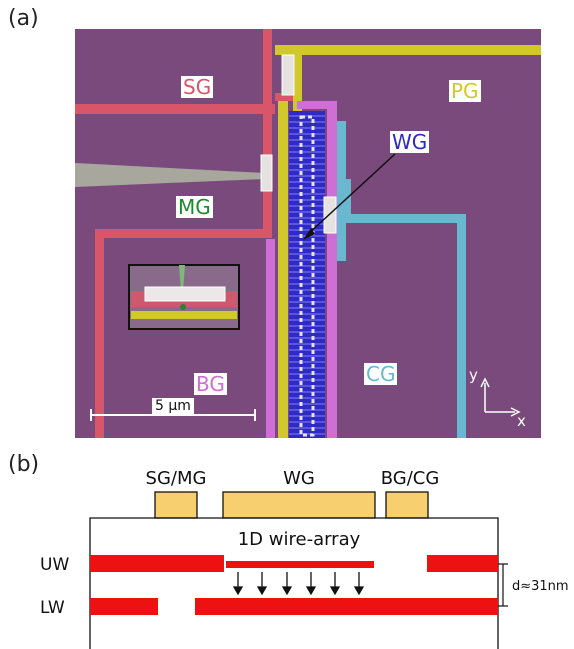  What do you see at coordinates (124, 606) in the screenshot?
I see `lw-left` at bounding box center [124, 606].